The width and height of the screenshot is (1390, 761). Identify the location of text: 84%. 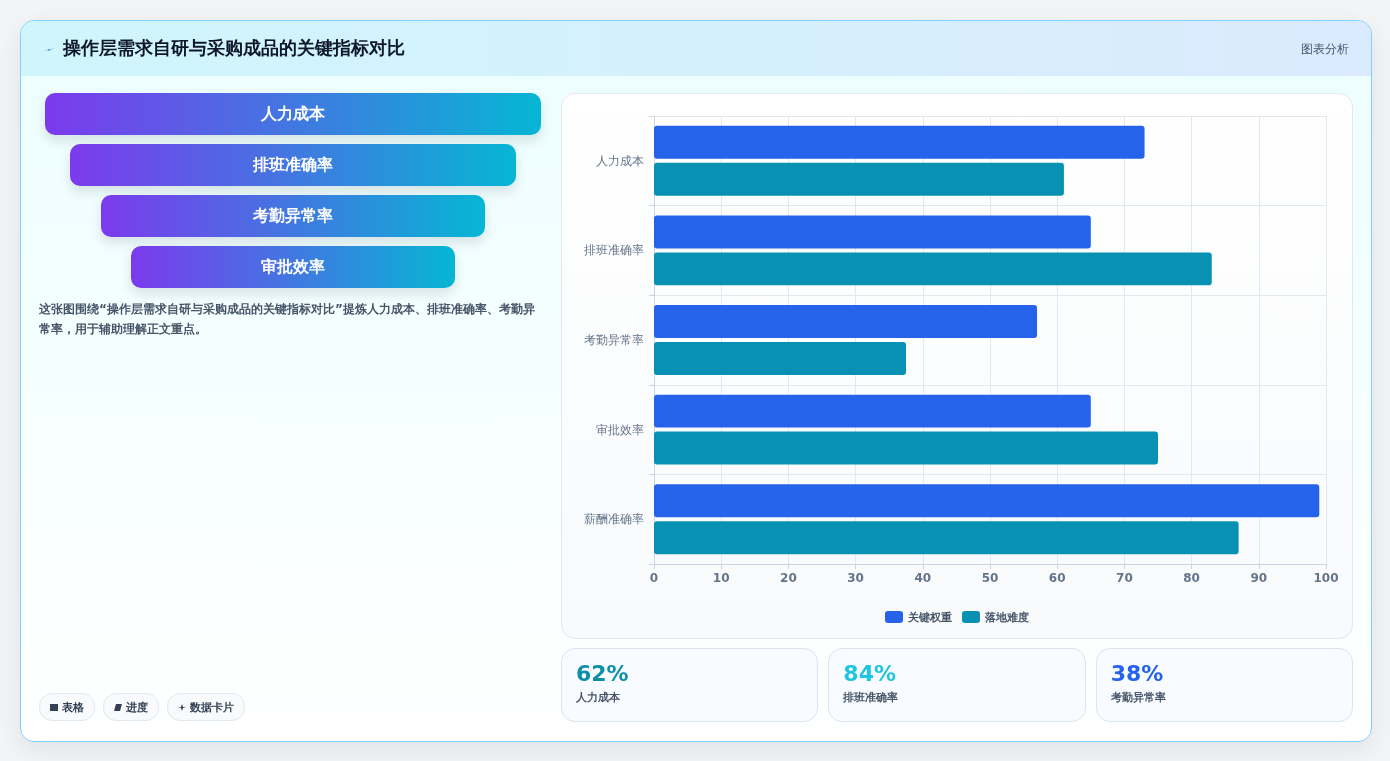
(869, 673).